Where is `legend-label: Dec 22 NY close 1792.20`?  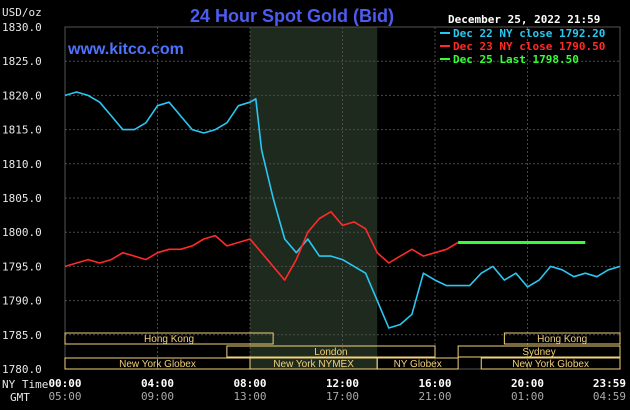 legend-label: Dec 22 NY close 1792.20 is located at coordinates (529, 33).